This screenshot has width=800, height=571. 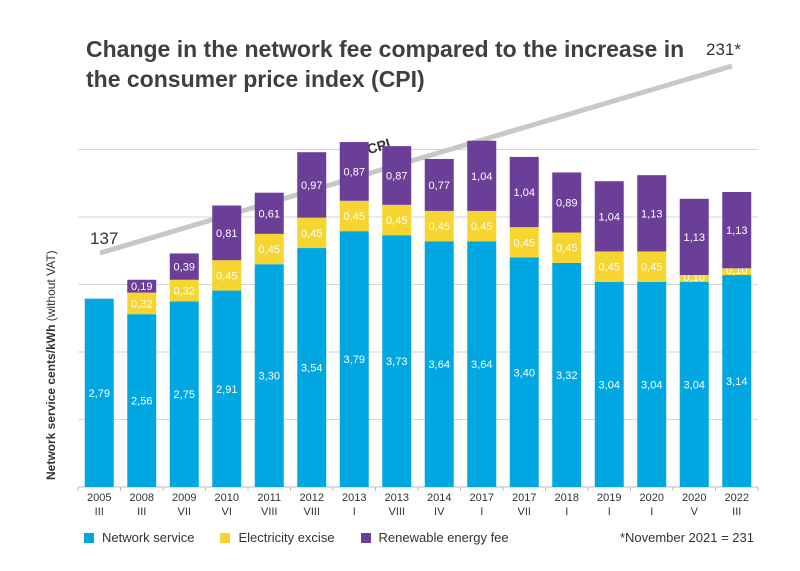 I want to click on y-axis-label-main: Network service cents/kWh, so click(x=51, y=402).